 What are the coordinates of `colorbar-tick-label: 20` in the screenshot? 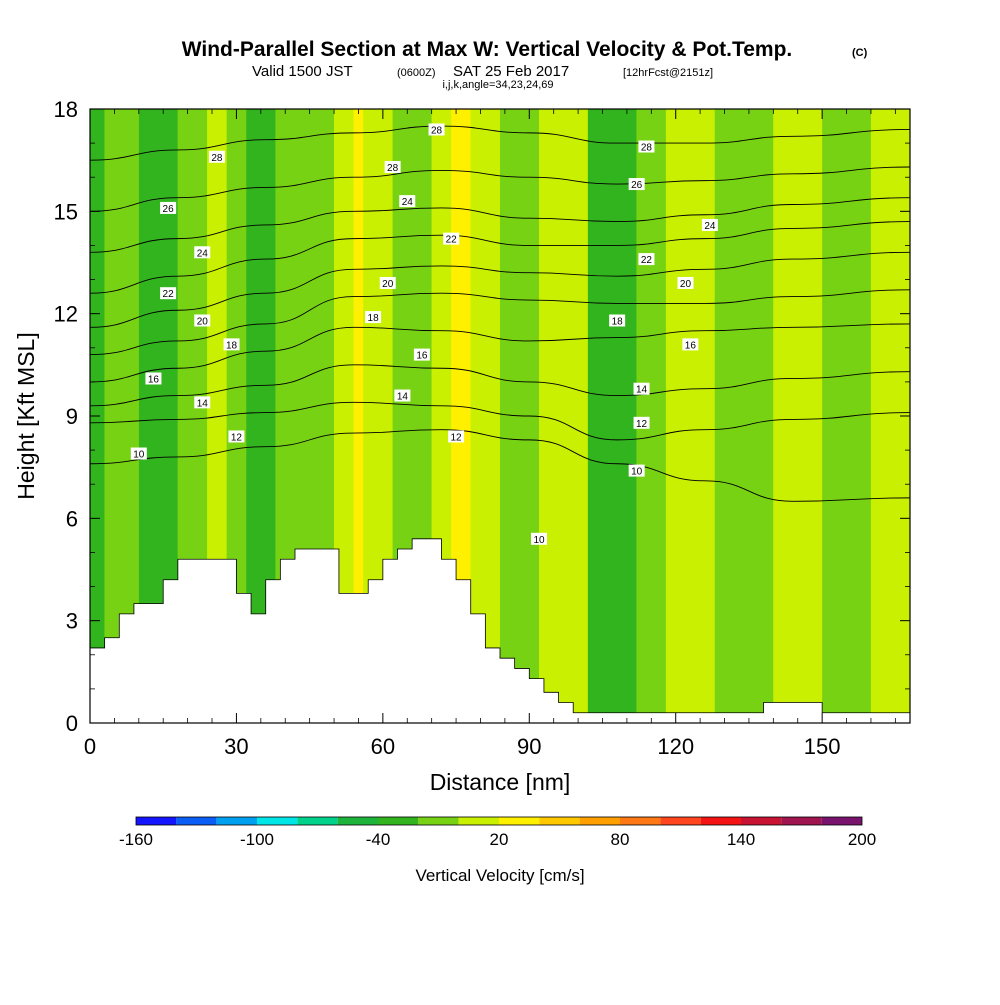 It's located at (499, 839).